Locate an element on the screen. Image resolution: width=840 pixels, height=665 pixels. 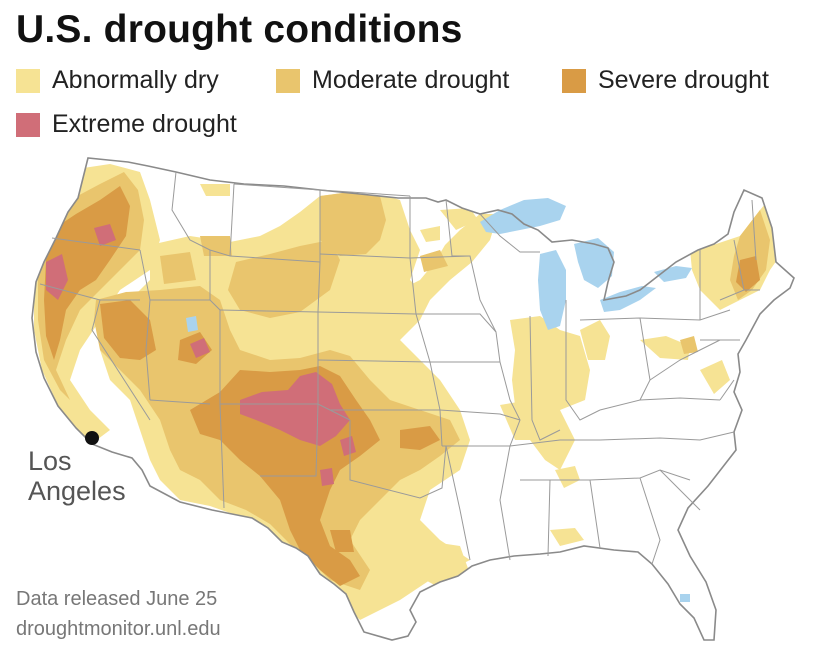
extreme-drought-areas is located at coordinates (201, 355).